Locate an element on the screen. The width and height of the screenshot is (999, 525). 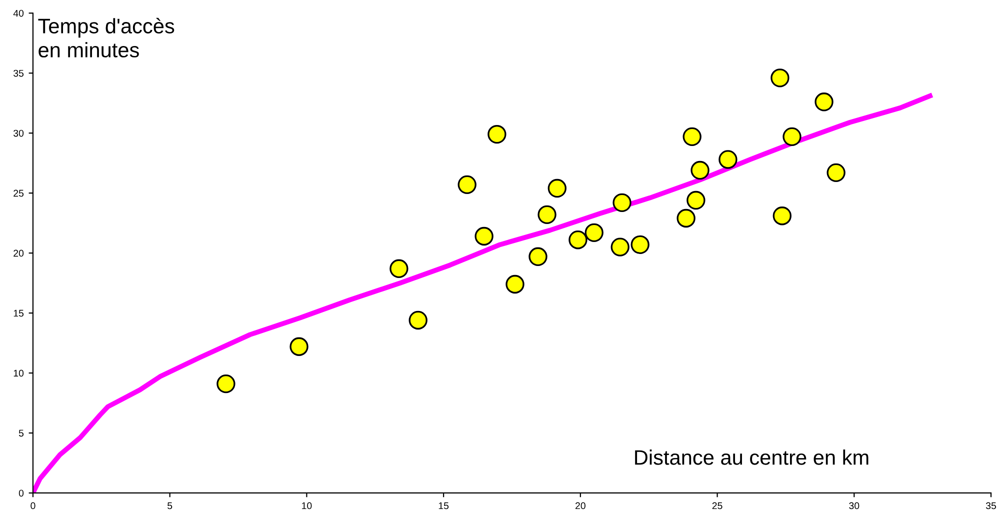
y-tick-label: 35 is located at coordinates (18, 73).